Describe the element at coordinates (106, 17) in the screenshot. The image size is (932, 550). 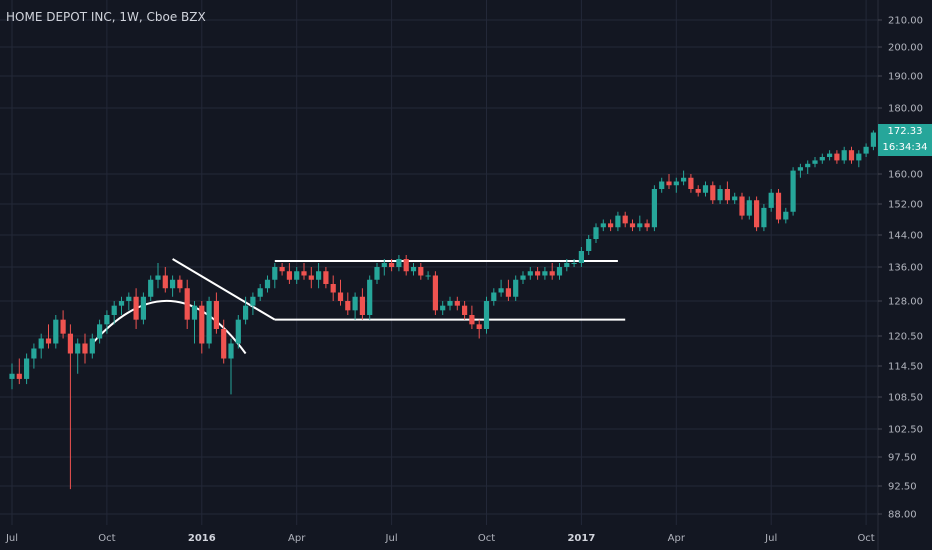
I see `chart-title: HOME DEPOT INC, 1W, Cboe BZX` at that location.